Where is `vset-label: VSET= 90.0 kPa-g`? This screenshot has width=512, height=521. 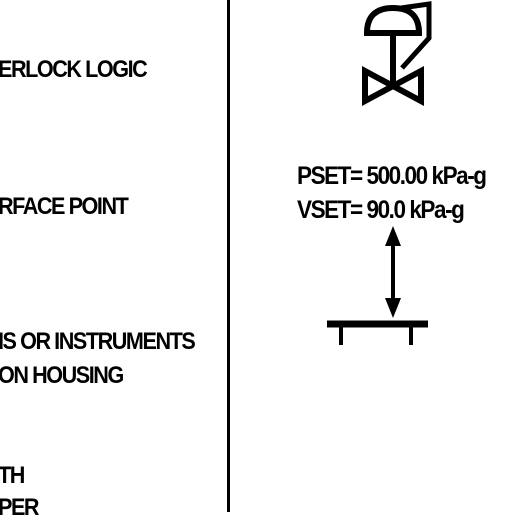 vset-label: VSET= 90.0 kPa-g is located at coordinates (381, 210).